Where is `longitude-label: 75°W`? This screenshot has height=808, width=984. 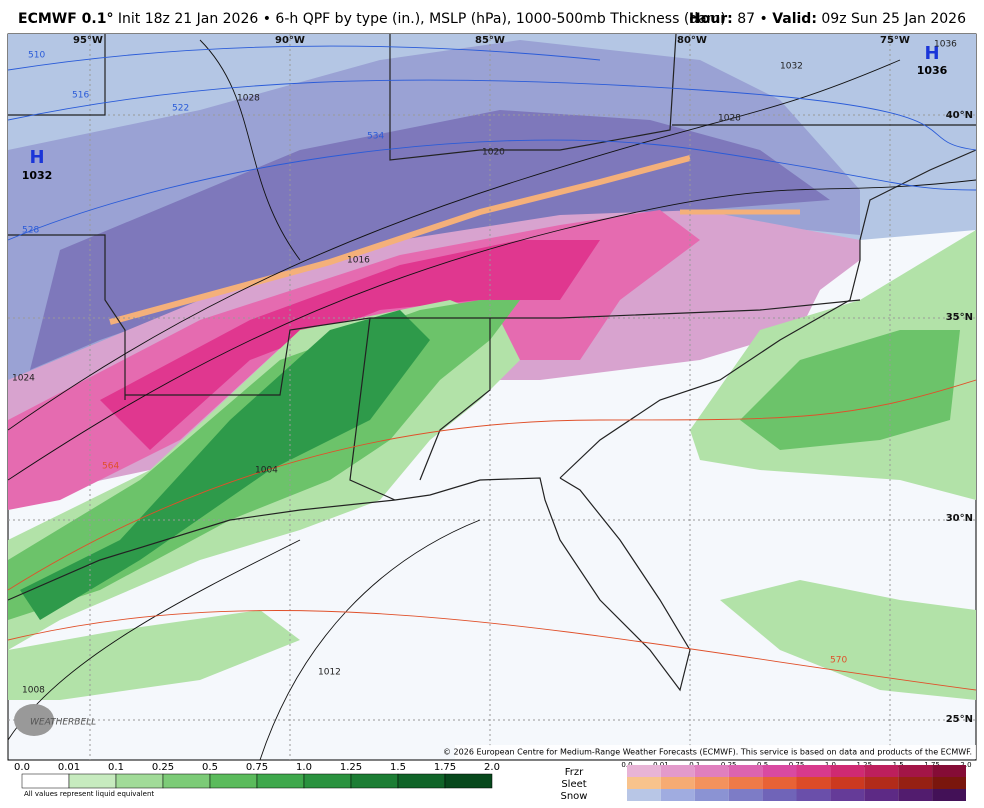 longitude-label: 75°W is located at coordinates (895, 40).